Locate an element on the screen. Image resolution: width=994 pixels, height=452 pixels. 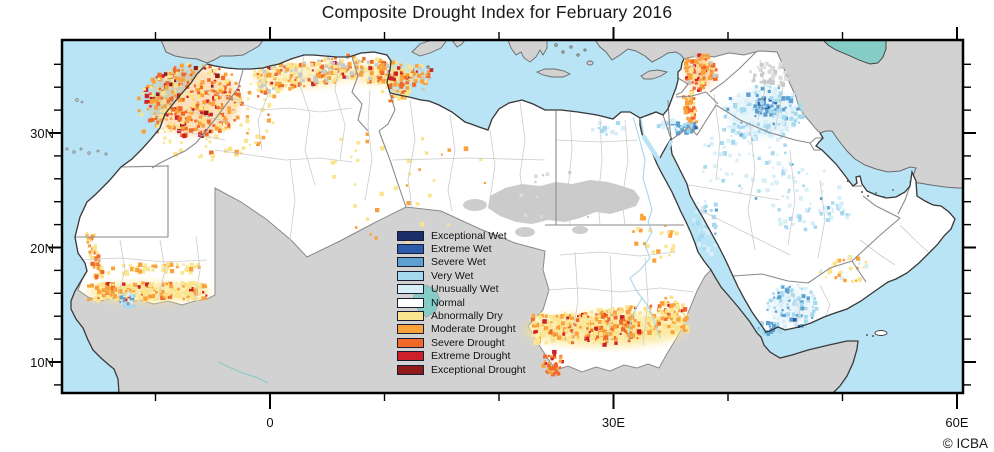
legend-label: Unusually Wet is located at coordinates (465, 289).